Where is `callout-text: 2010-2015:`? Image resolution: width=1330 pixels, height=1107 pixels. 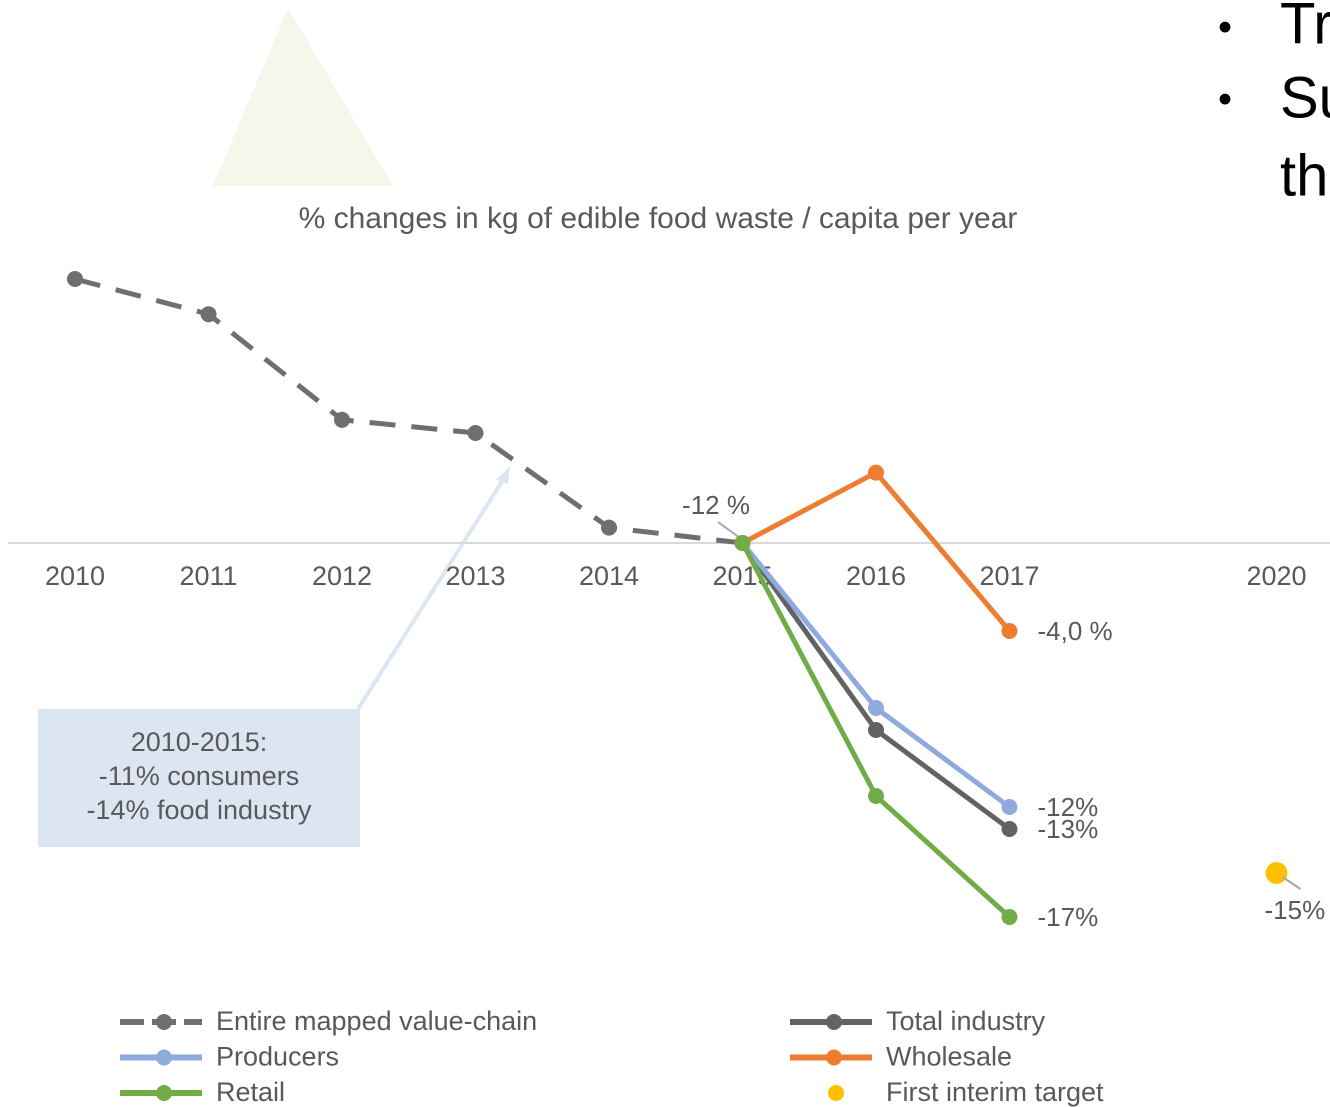
callout-text: 2010-2015: is located at coordinates (199, 742).